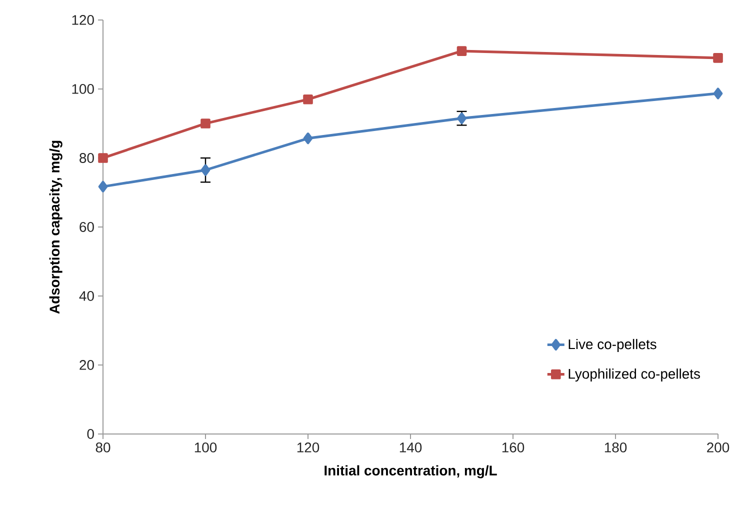  Describe the element at coordinates (83, 89) in the screenshot. I see `y-tick-label: 100` at that location.